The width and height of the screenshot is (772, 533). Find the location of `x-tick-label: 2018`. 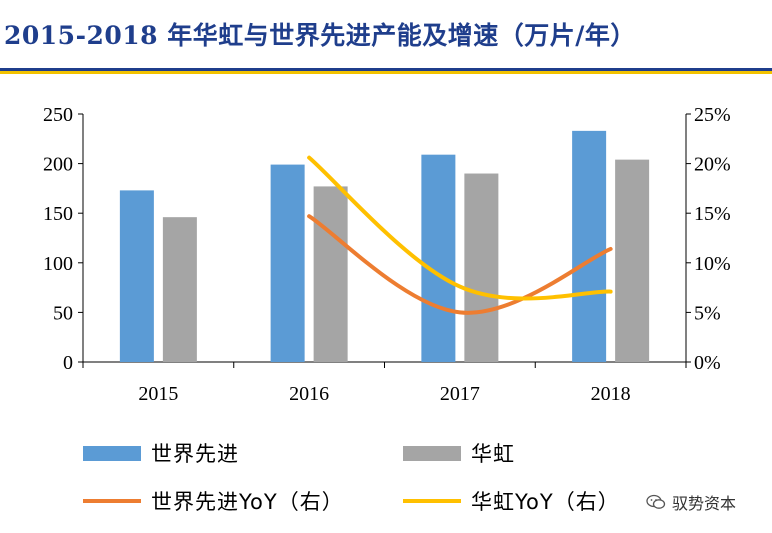

x-tick-label: 2018 is located at coordinates (611, 394).